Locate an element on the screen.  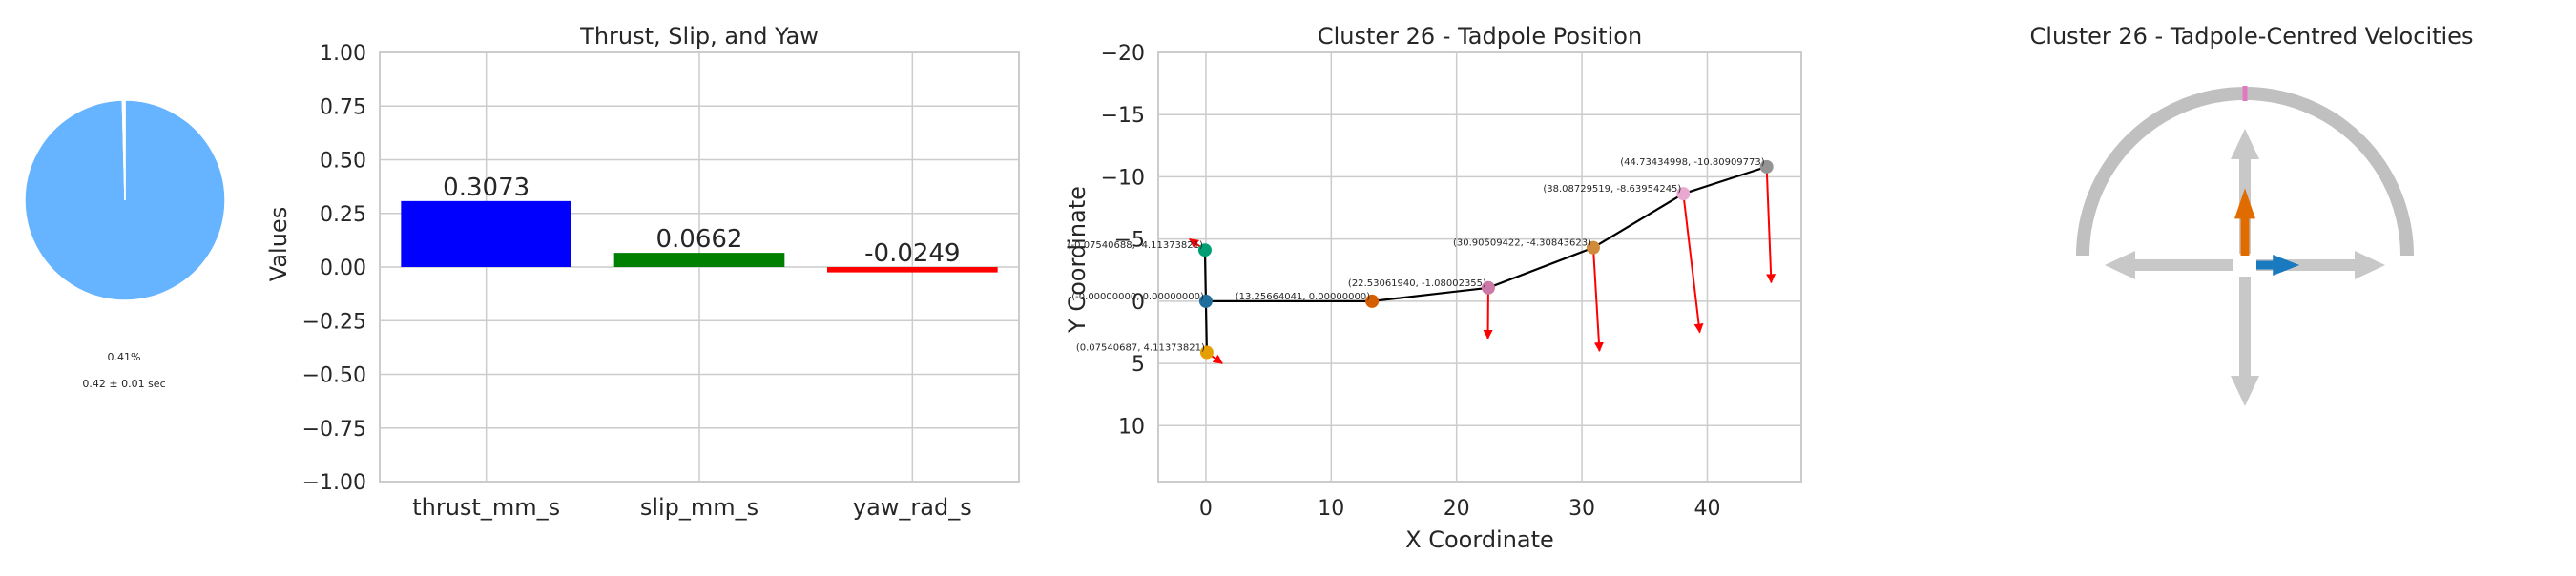
pie-percent-label: 0.41% is located at coordinates (124, 357).